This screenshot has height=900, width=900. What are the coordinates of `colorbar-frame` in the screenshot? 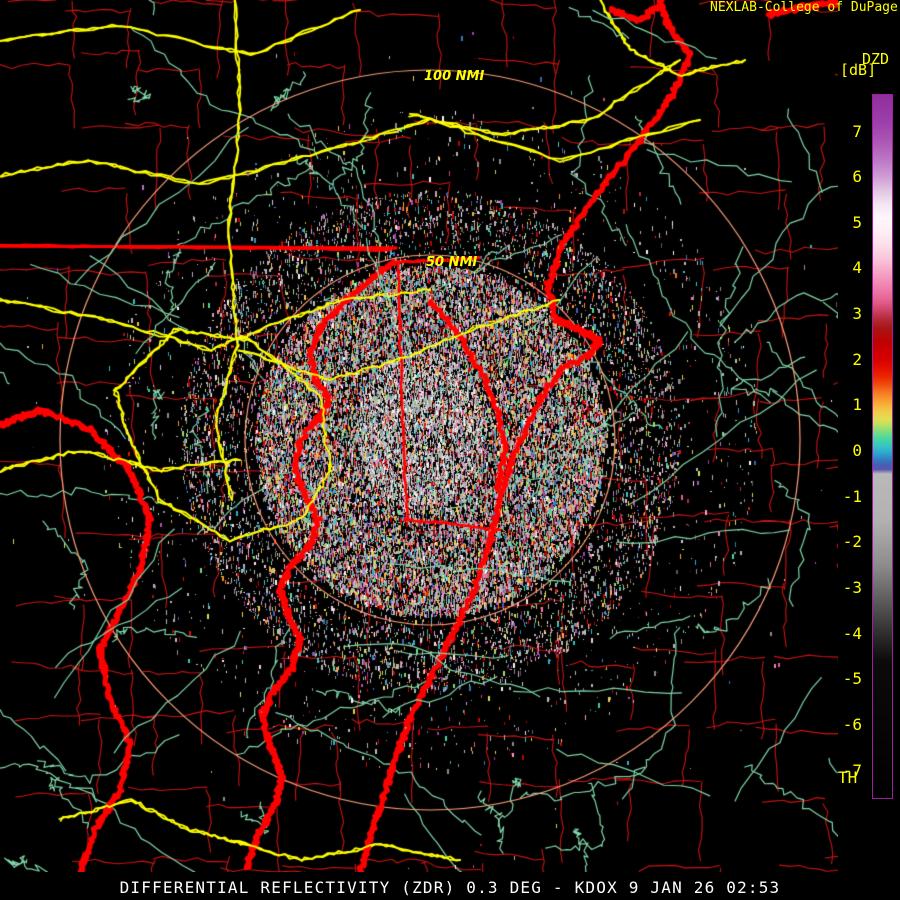 It's located at (882, 446).